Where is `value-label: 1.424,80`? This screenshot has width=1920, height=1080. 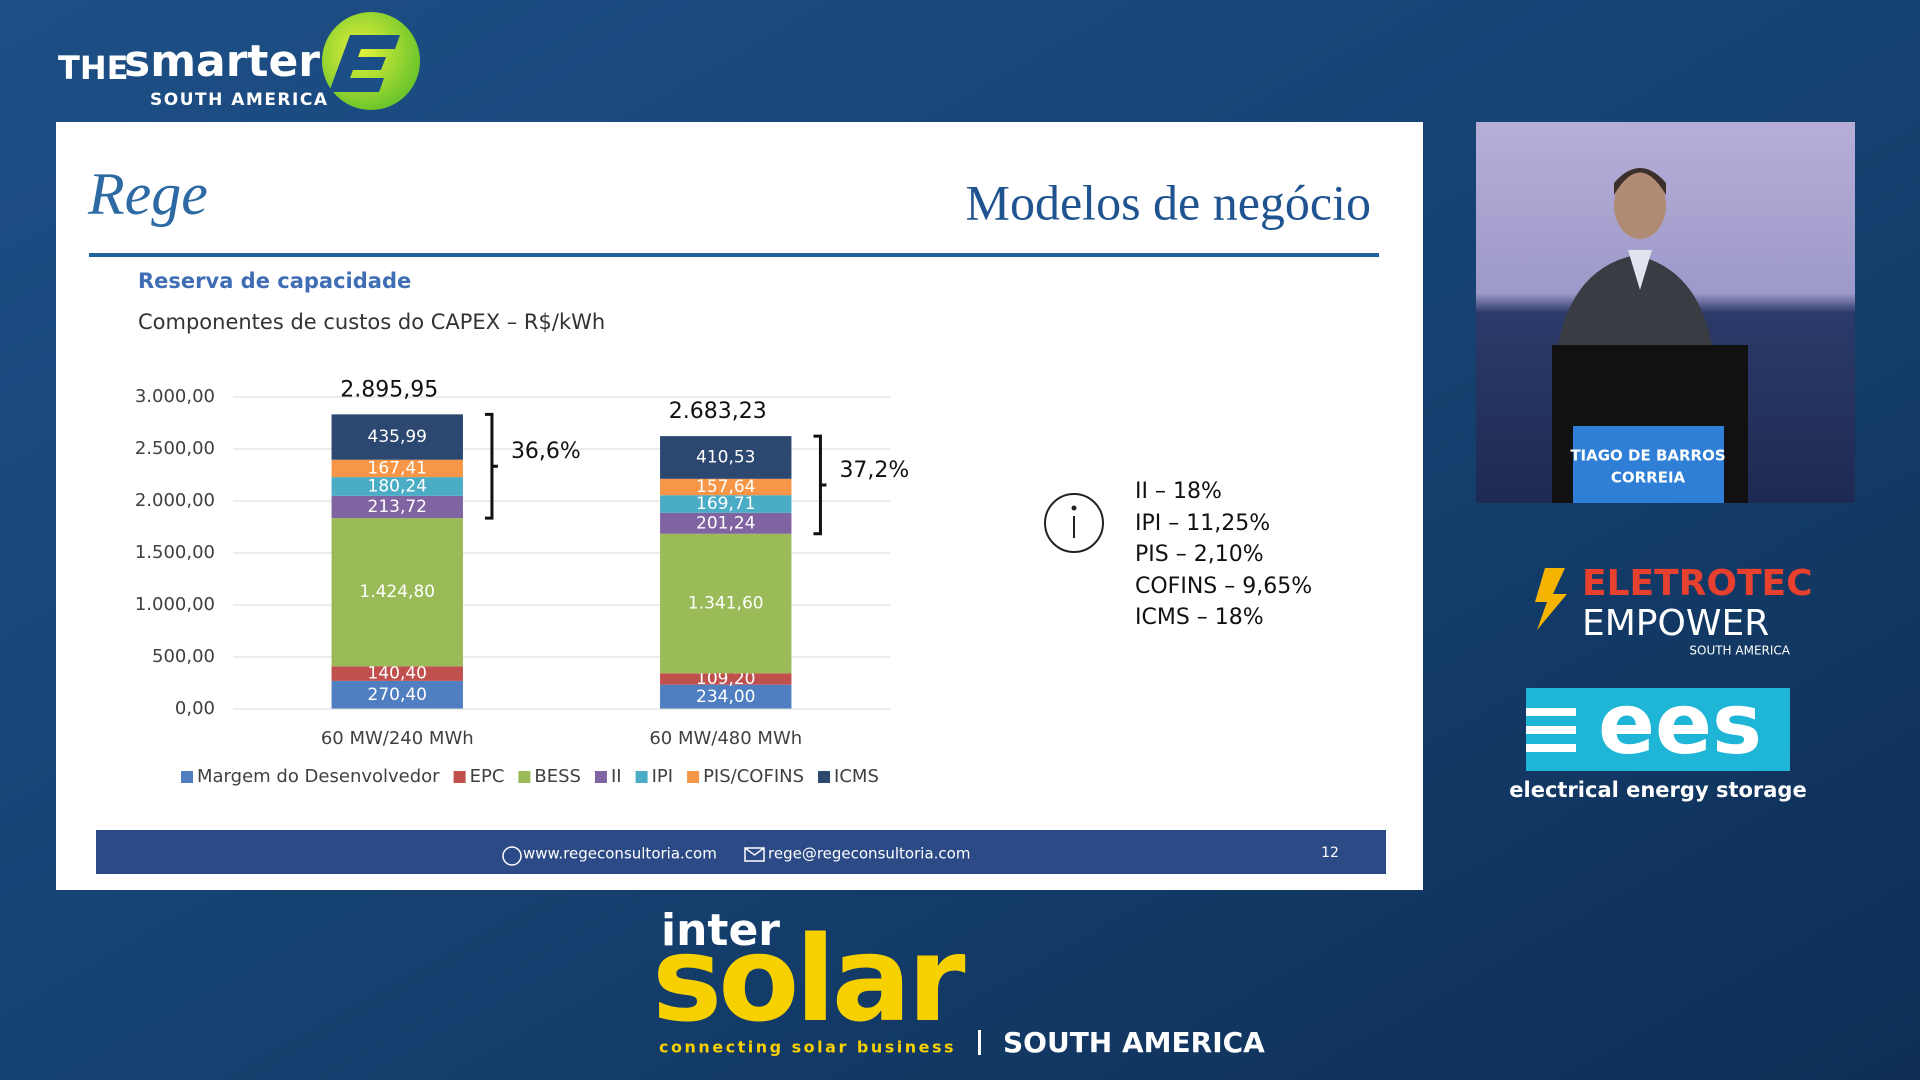 value-label: 1.424,80 is located at coordinates (397, 592).